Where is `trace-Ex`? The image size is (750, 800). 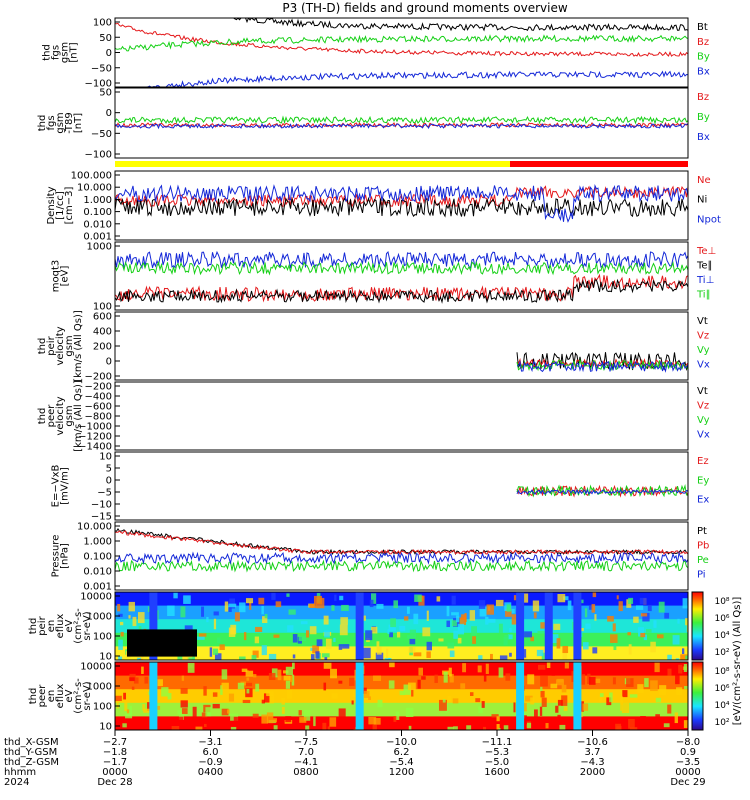
trace-Ex is located at coordinates (602, 491).